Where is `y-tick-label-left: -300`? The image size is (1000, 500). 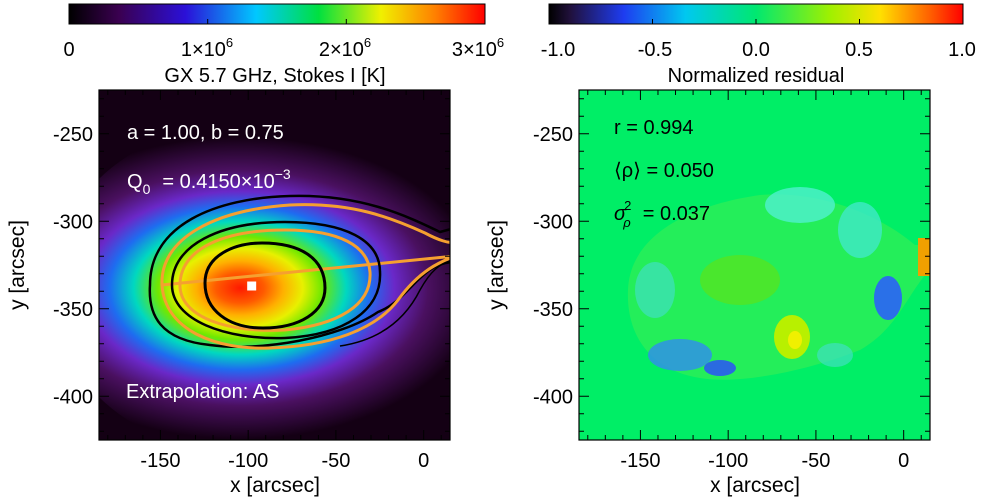 y-tick-label-left: -300 is located at coordinates (73, 222).